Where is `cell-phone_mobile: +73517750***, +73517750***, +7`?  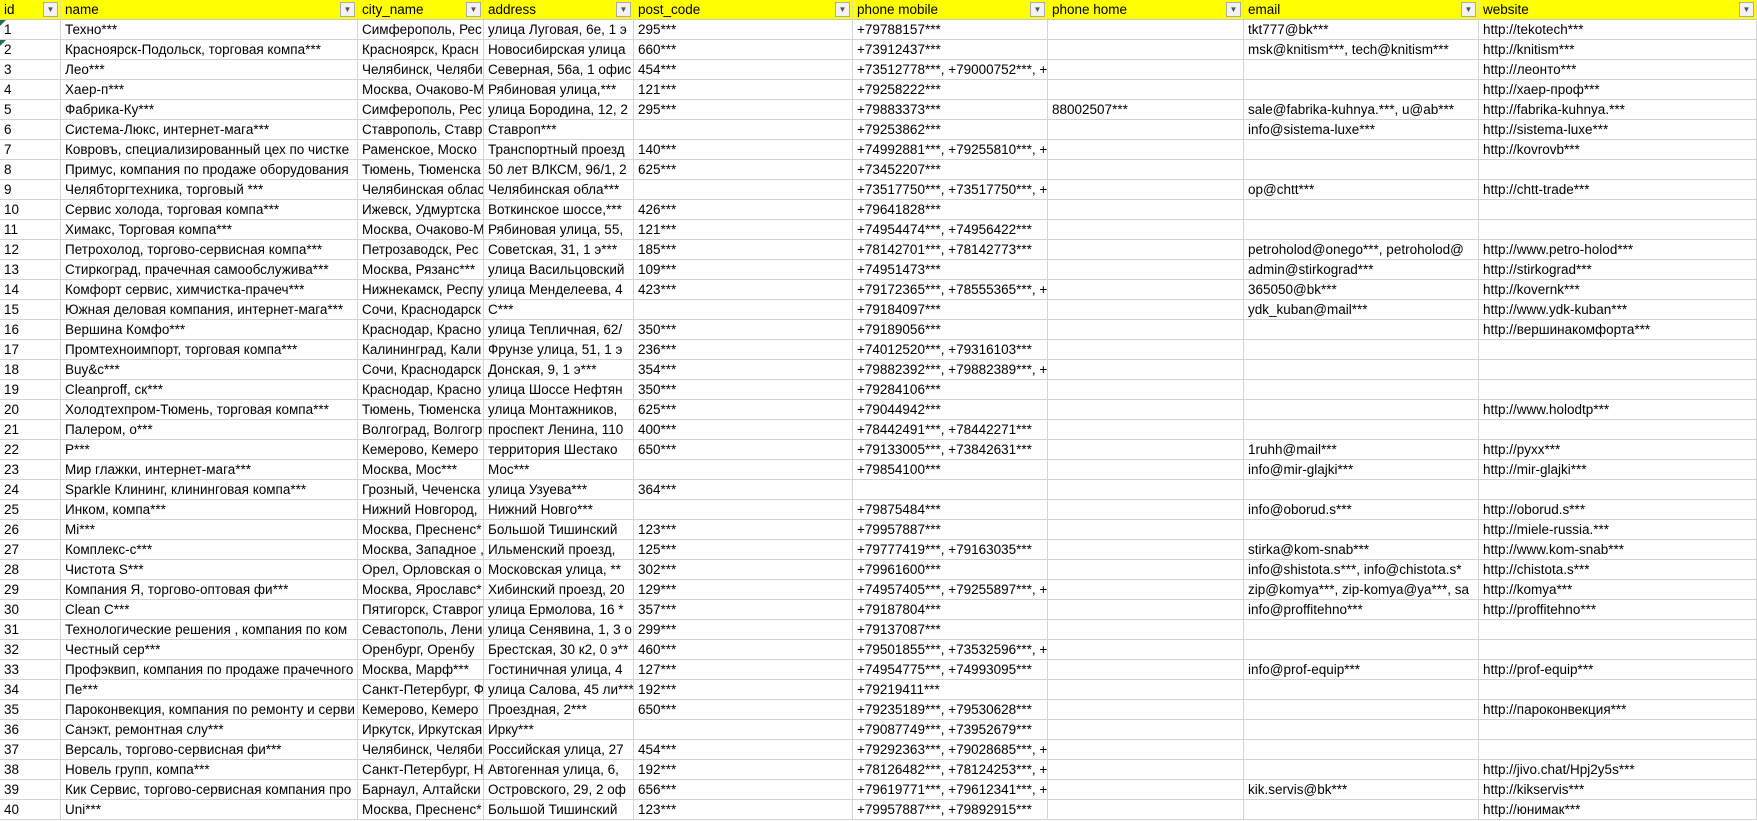 cell-phone_mobile: +73517750***, +73517750***, +7 is located at coordinates (950, 190).